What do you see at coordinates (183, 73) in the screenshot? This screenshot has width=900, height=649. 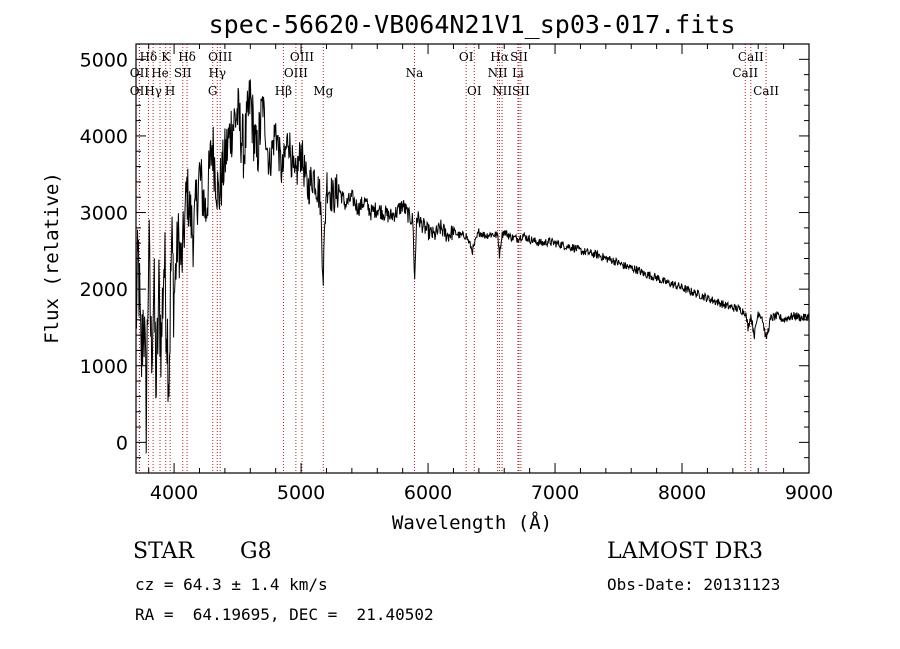 I see `line-label-7: SII` at bounding box center [183, 73].